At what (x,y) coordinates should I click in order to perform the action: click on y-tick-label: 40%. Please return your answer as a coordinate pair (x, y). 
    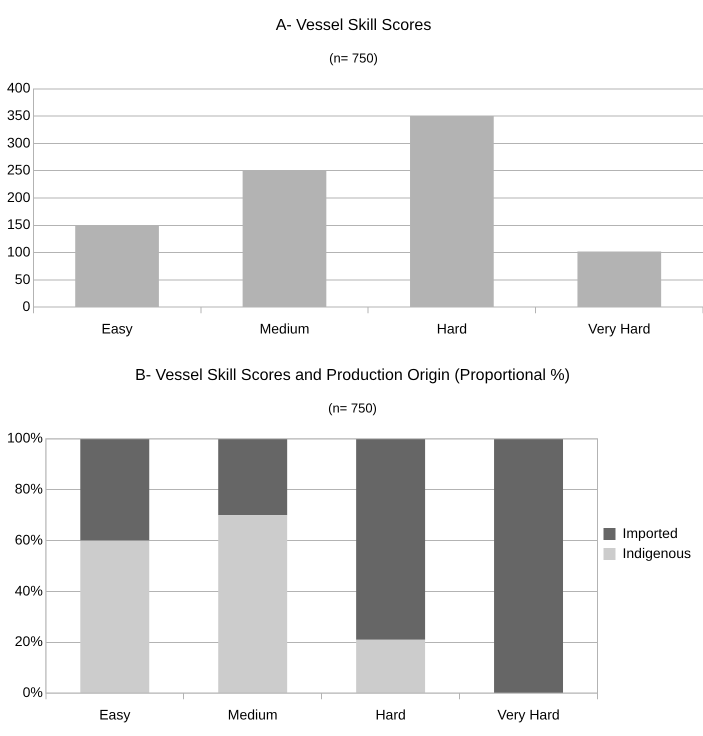
    Looking at the image, I should click on (28, 590).